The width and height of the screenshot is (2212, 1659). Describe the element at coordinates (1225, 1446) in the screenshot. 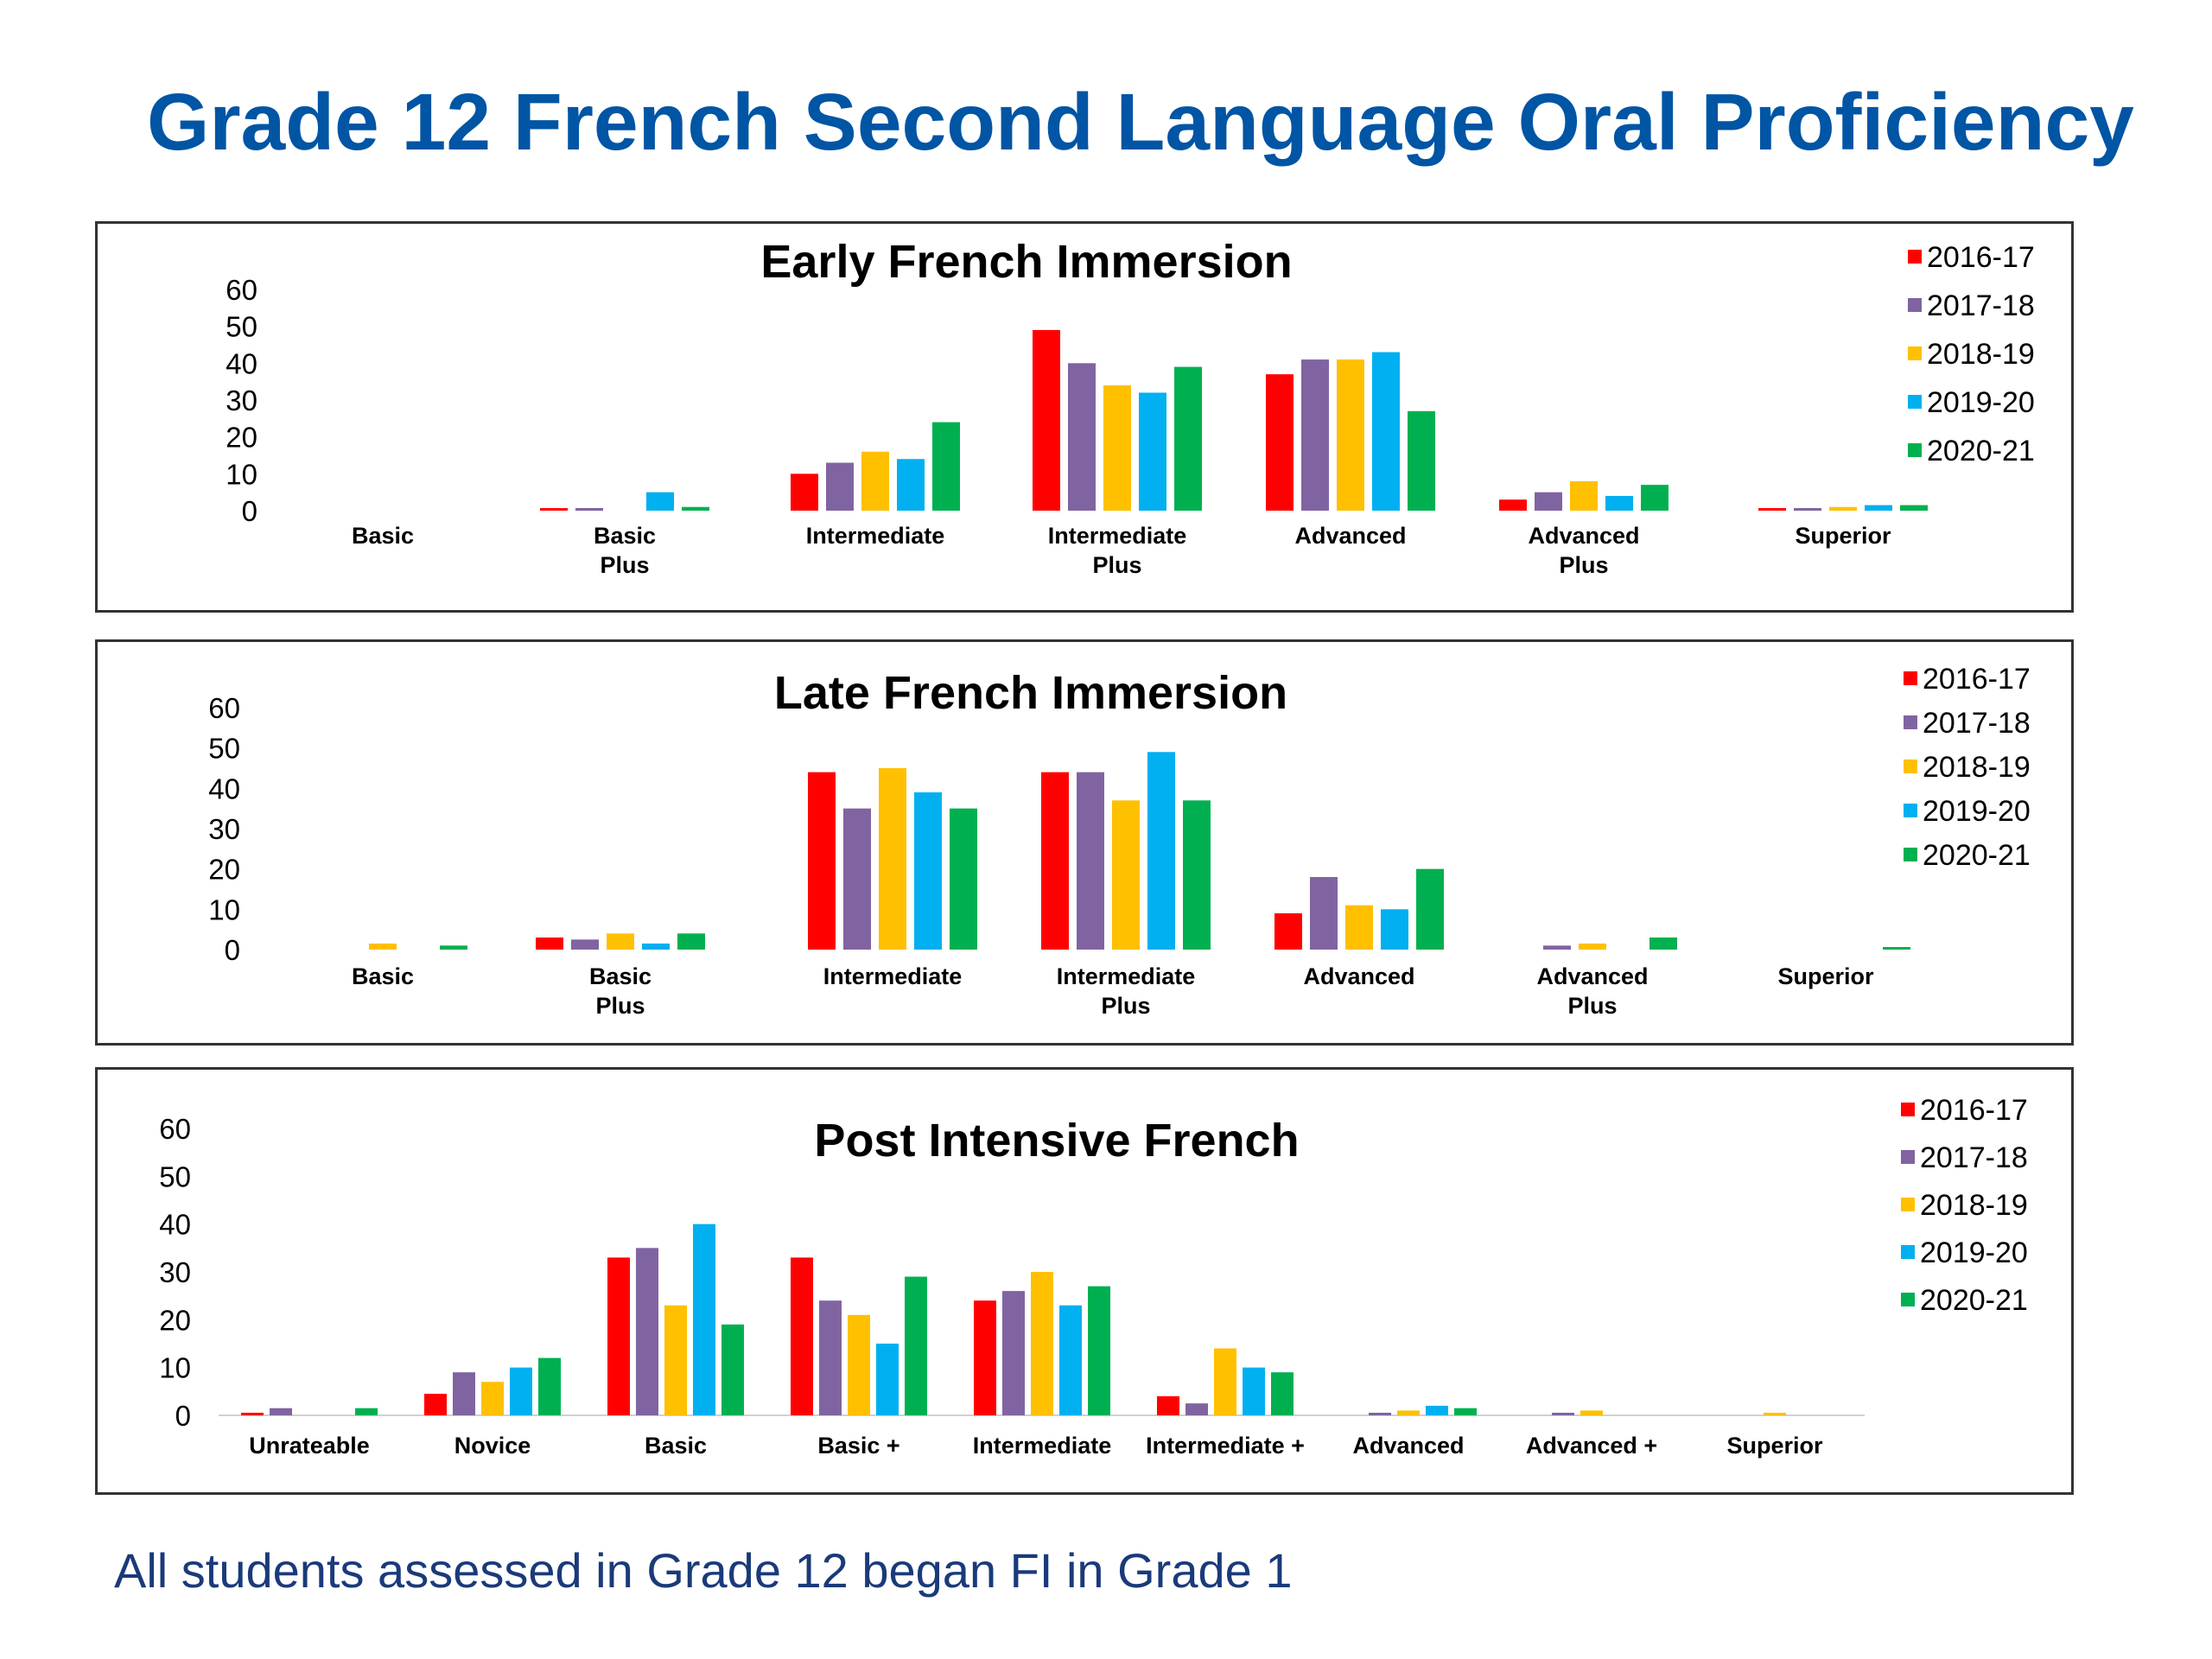

I see `x-category-label: Intermediate +` at that location.